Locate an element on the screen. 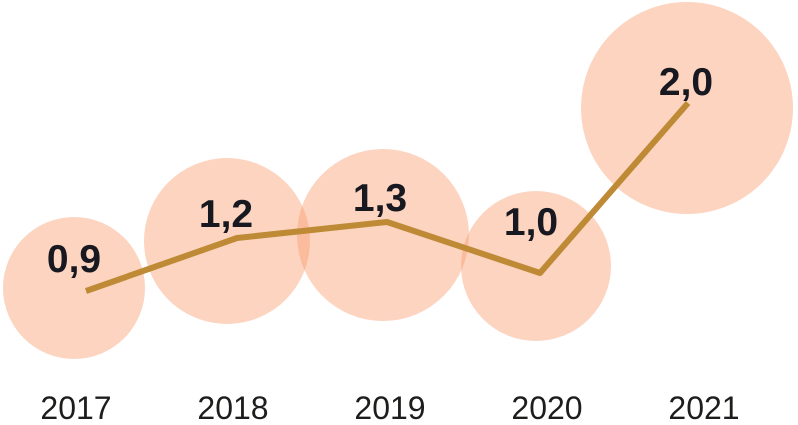 The image size is (798, 425). value-label-2017: 0,9 is located at coordinates (74, 259).